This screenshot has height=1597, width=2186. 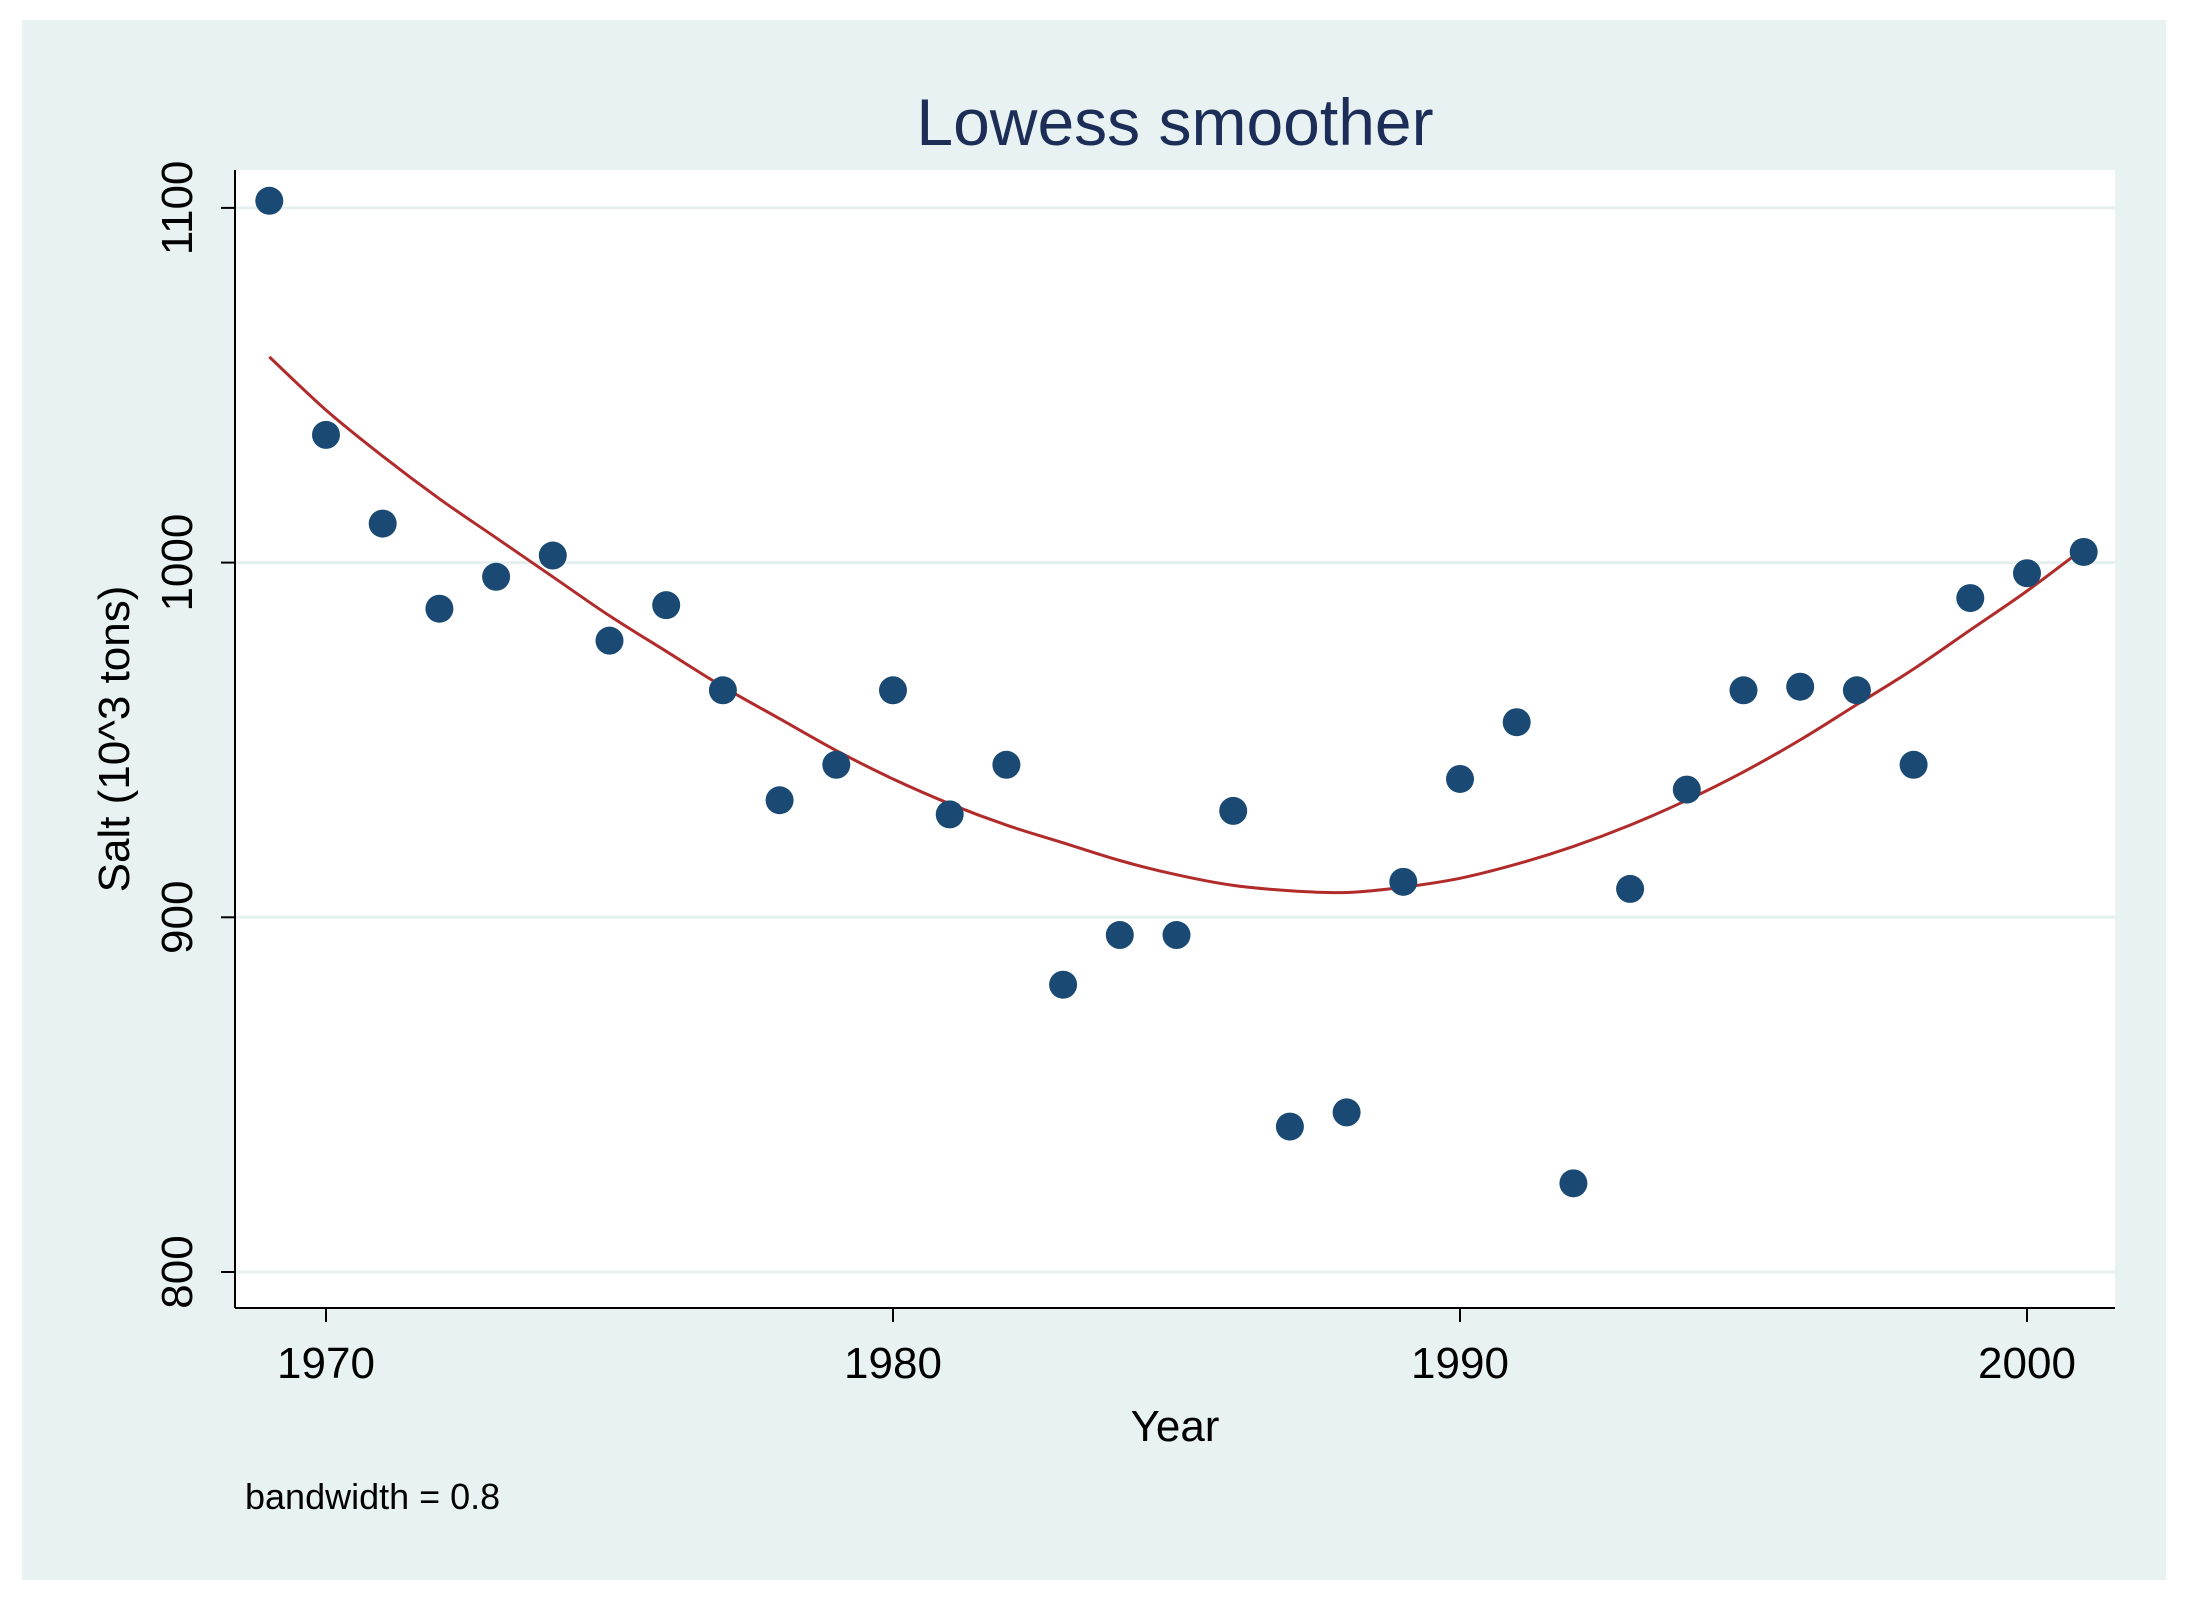 What do you see at coordinates (2027, 1363) in the screenshot?
I see `x-tick-label: 2000` at bounding box center [2027, 1363].